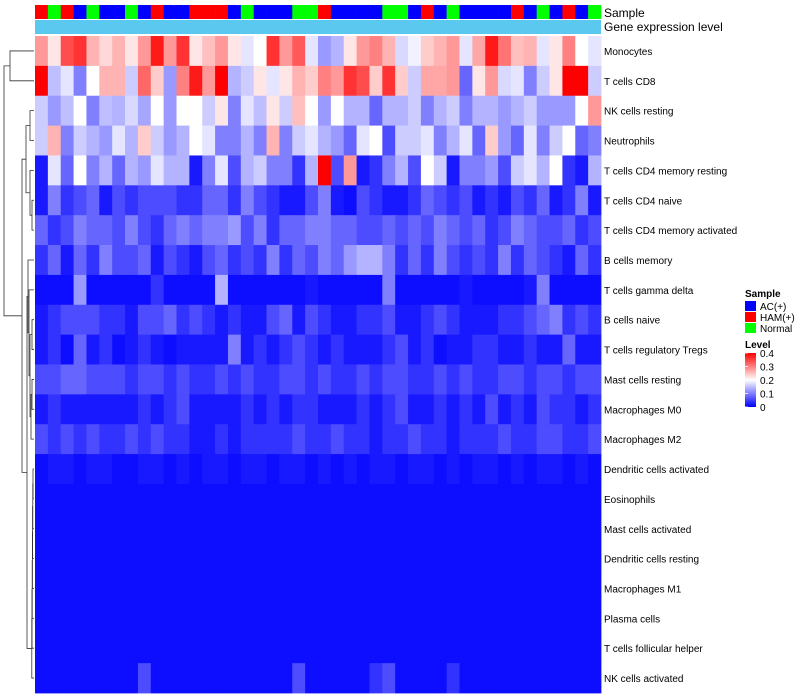 The image size is (800, 700). What do you see at coordinates (750, 317) in the screenshot?
I see `legend-swatch` at bounding box center [750, 317].